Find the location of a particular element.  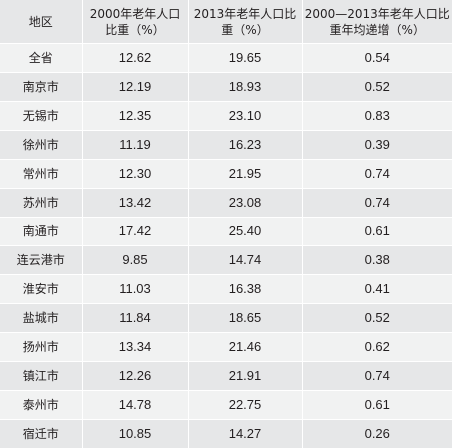

cell-2000-share: 9.85 is located at coordinates (134, 260).